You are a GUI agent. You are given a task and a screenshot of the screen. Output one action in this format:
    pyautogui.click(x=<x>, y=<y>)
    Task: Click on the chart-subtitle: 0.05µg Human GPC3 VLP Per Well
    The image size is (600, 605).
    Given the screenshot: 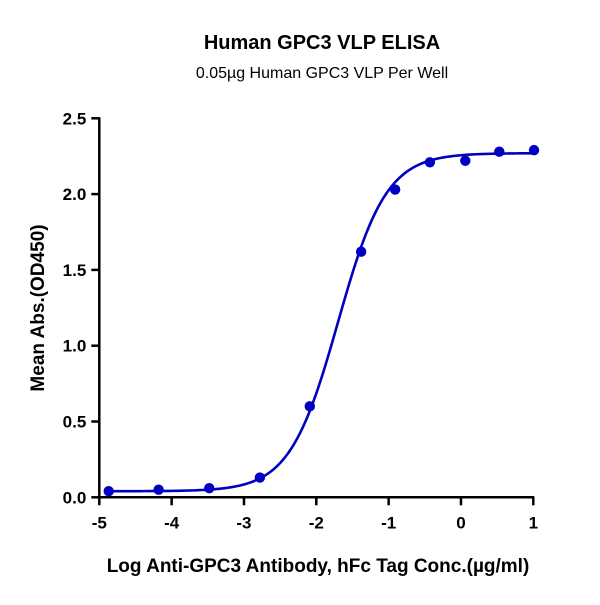 What is the action you would take?
    pyautogui.click(x=322, y=73)
    